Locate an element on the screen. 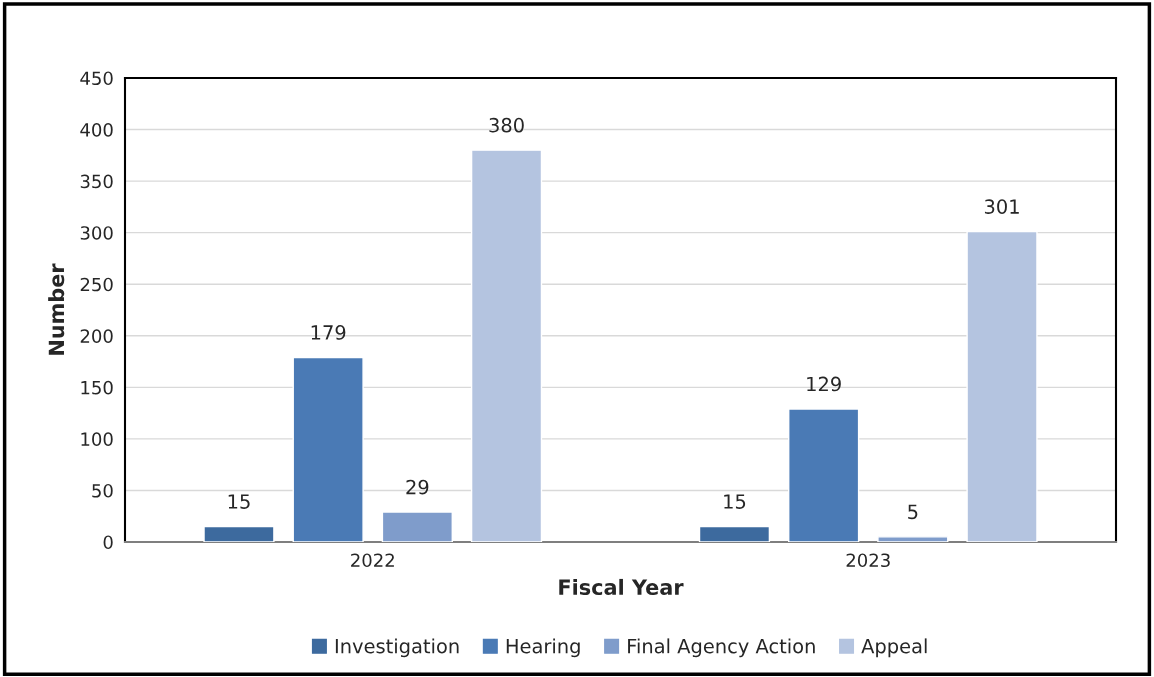 This screenshot has height=677, width=1154. legend-label: Investigation is located at coordinates (397, 648).